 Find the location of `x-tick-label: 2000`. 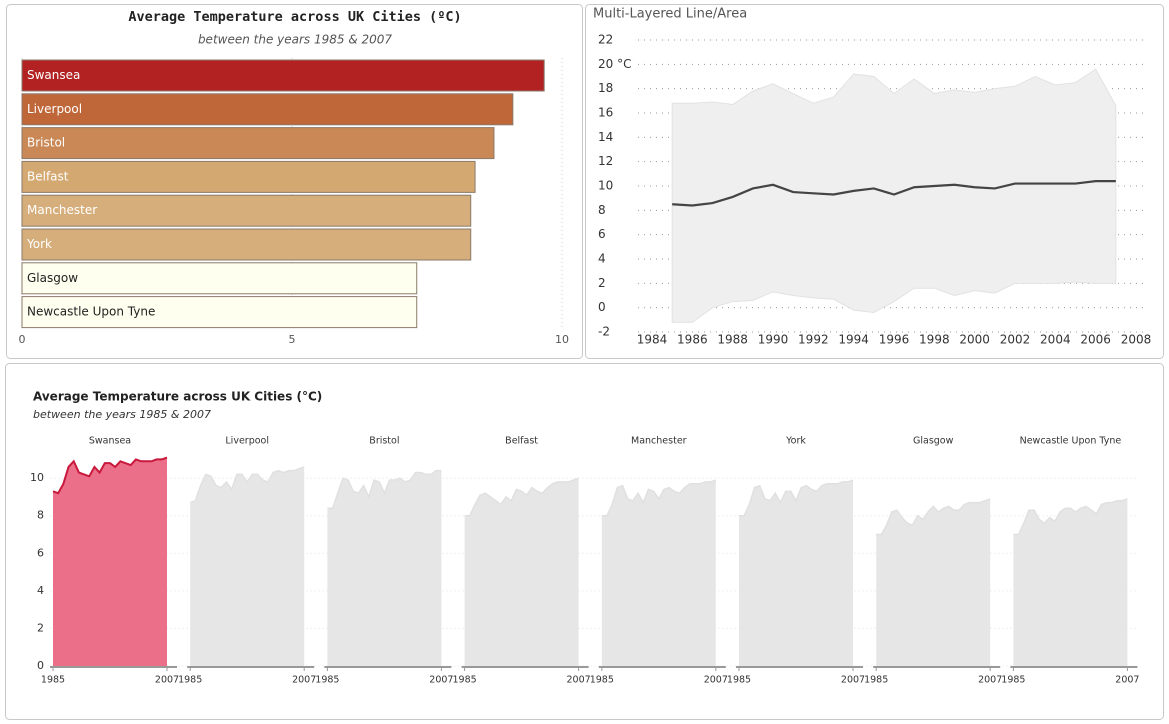

x-tick-label: 2000 is located at coordinates (974, 340).